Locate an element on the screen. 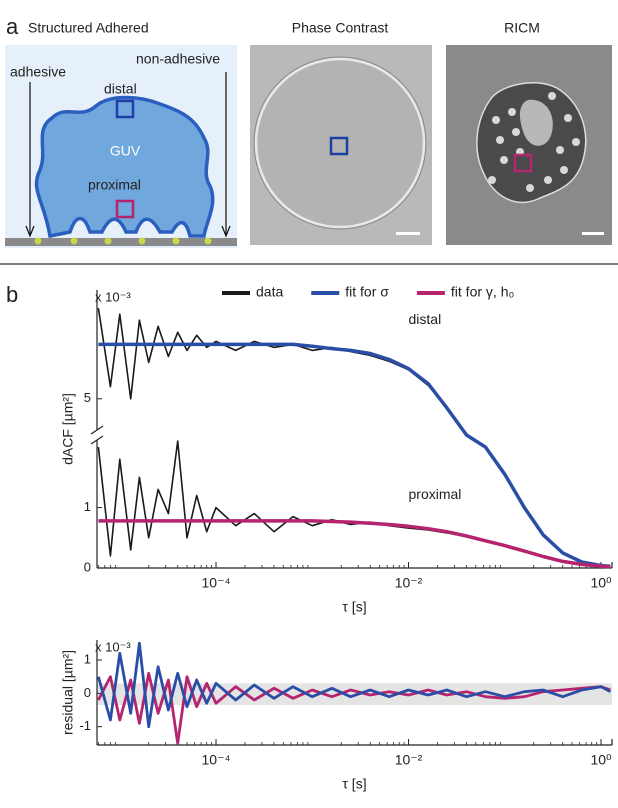 This screenshot has height=808, width=618. annotation: proximal is located at coordinates (435, 494).